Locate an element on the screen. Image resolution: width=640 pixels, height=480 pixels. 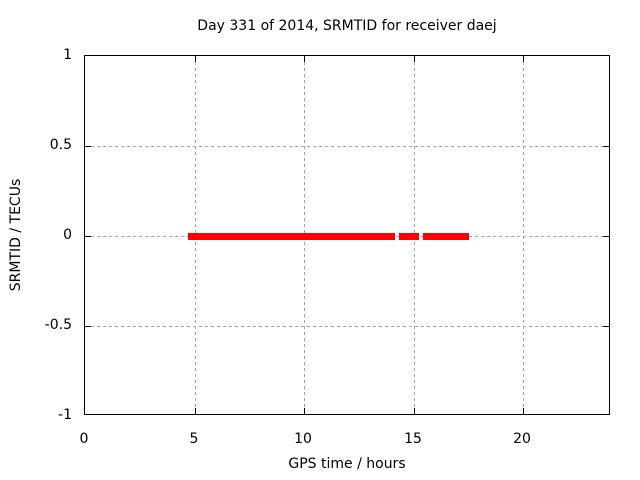
x-axis-label: GPS time / hours is located at coordinates (347, 464).